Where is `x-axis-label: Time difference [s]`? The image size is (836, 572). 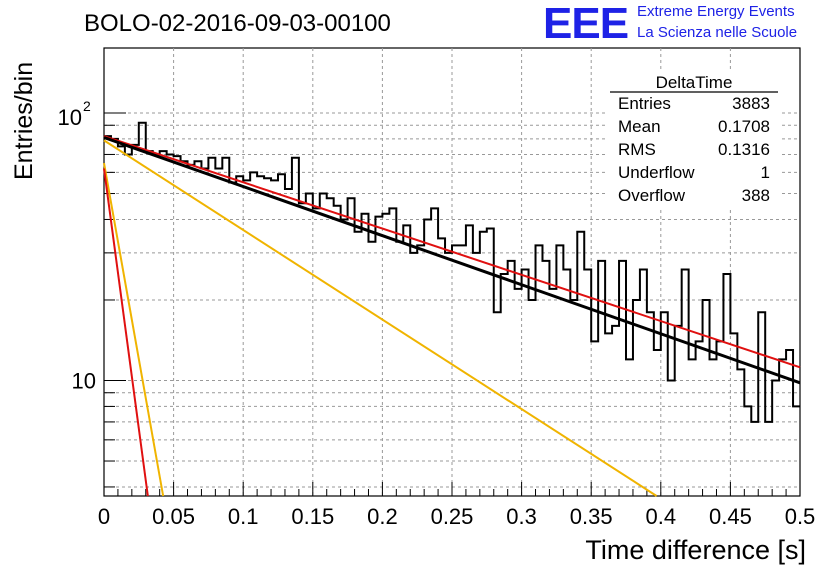
x-axis-label: Time difference [s] is located at coordinates (695, 550).